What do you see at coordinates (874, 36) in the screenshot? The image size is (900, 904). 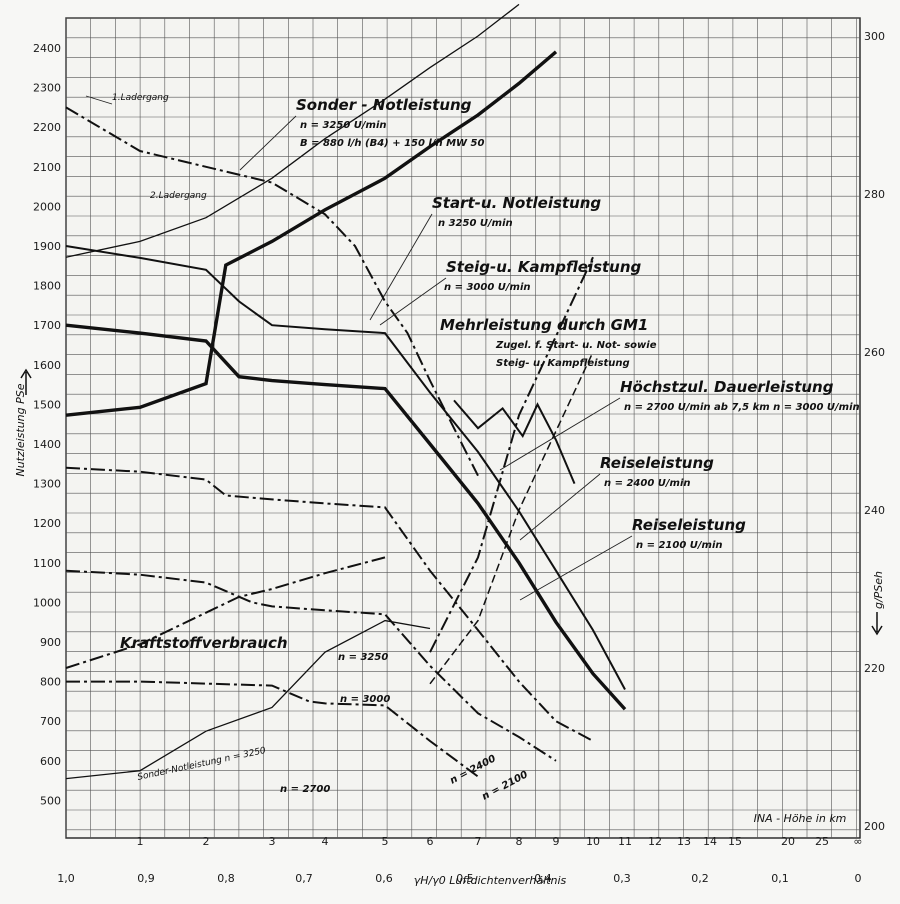 I see `y-right-tick-label: 300` at bounding box center [874, 36].